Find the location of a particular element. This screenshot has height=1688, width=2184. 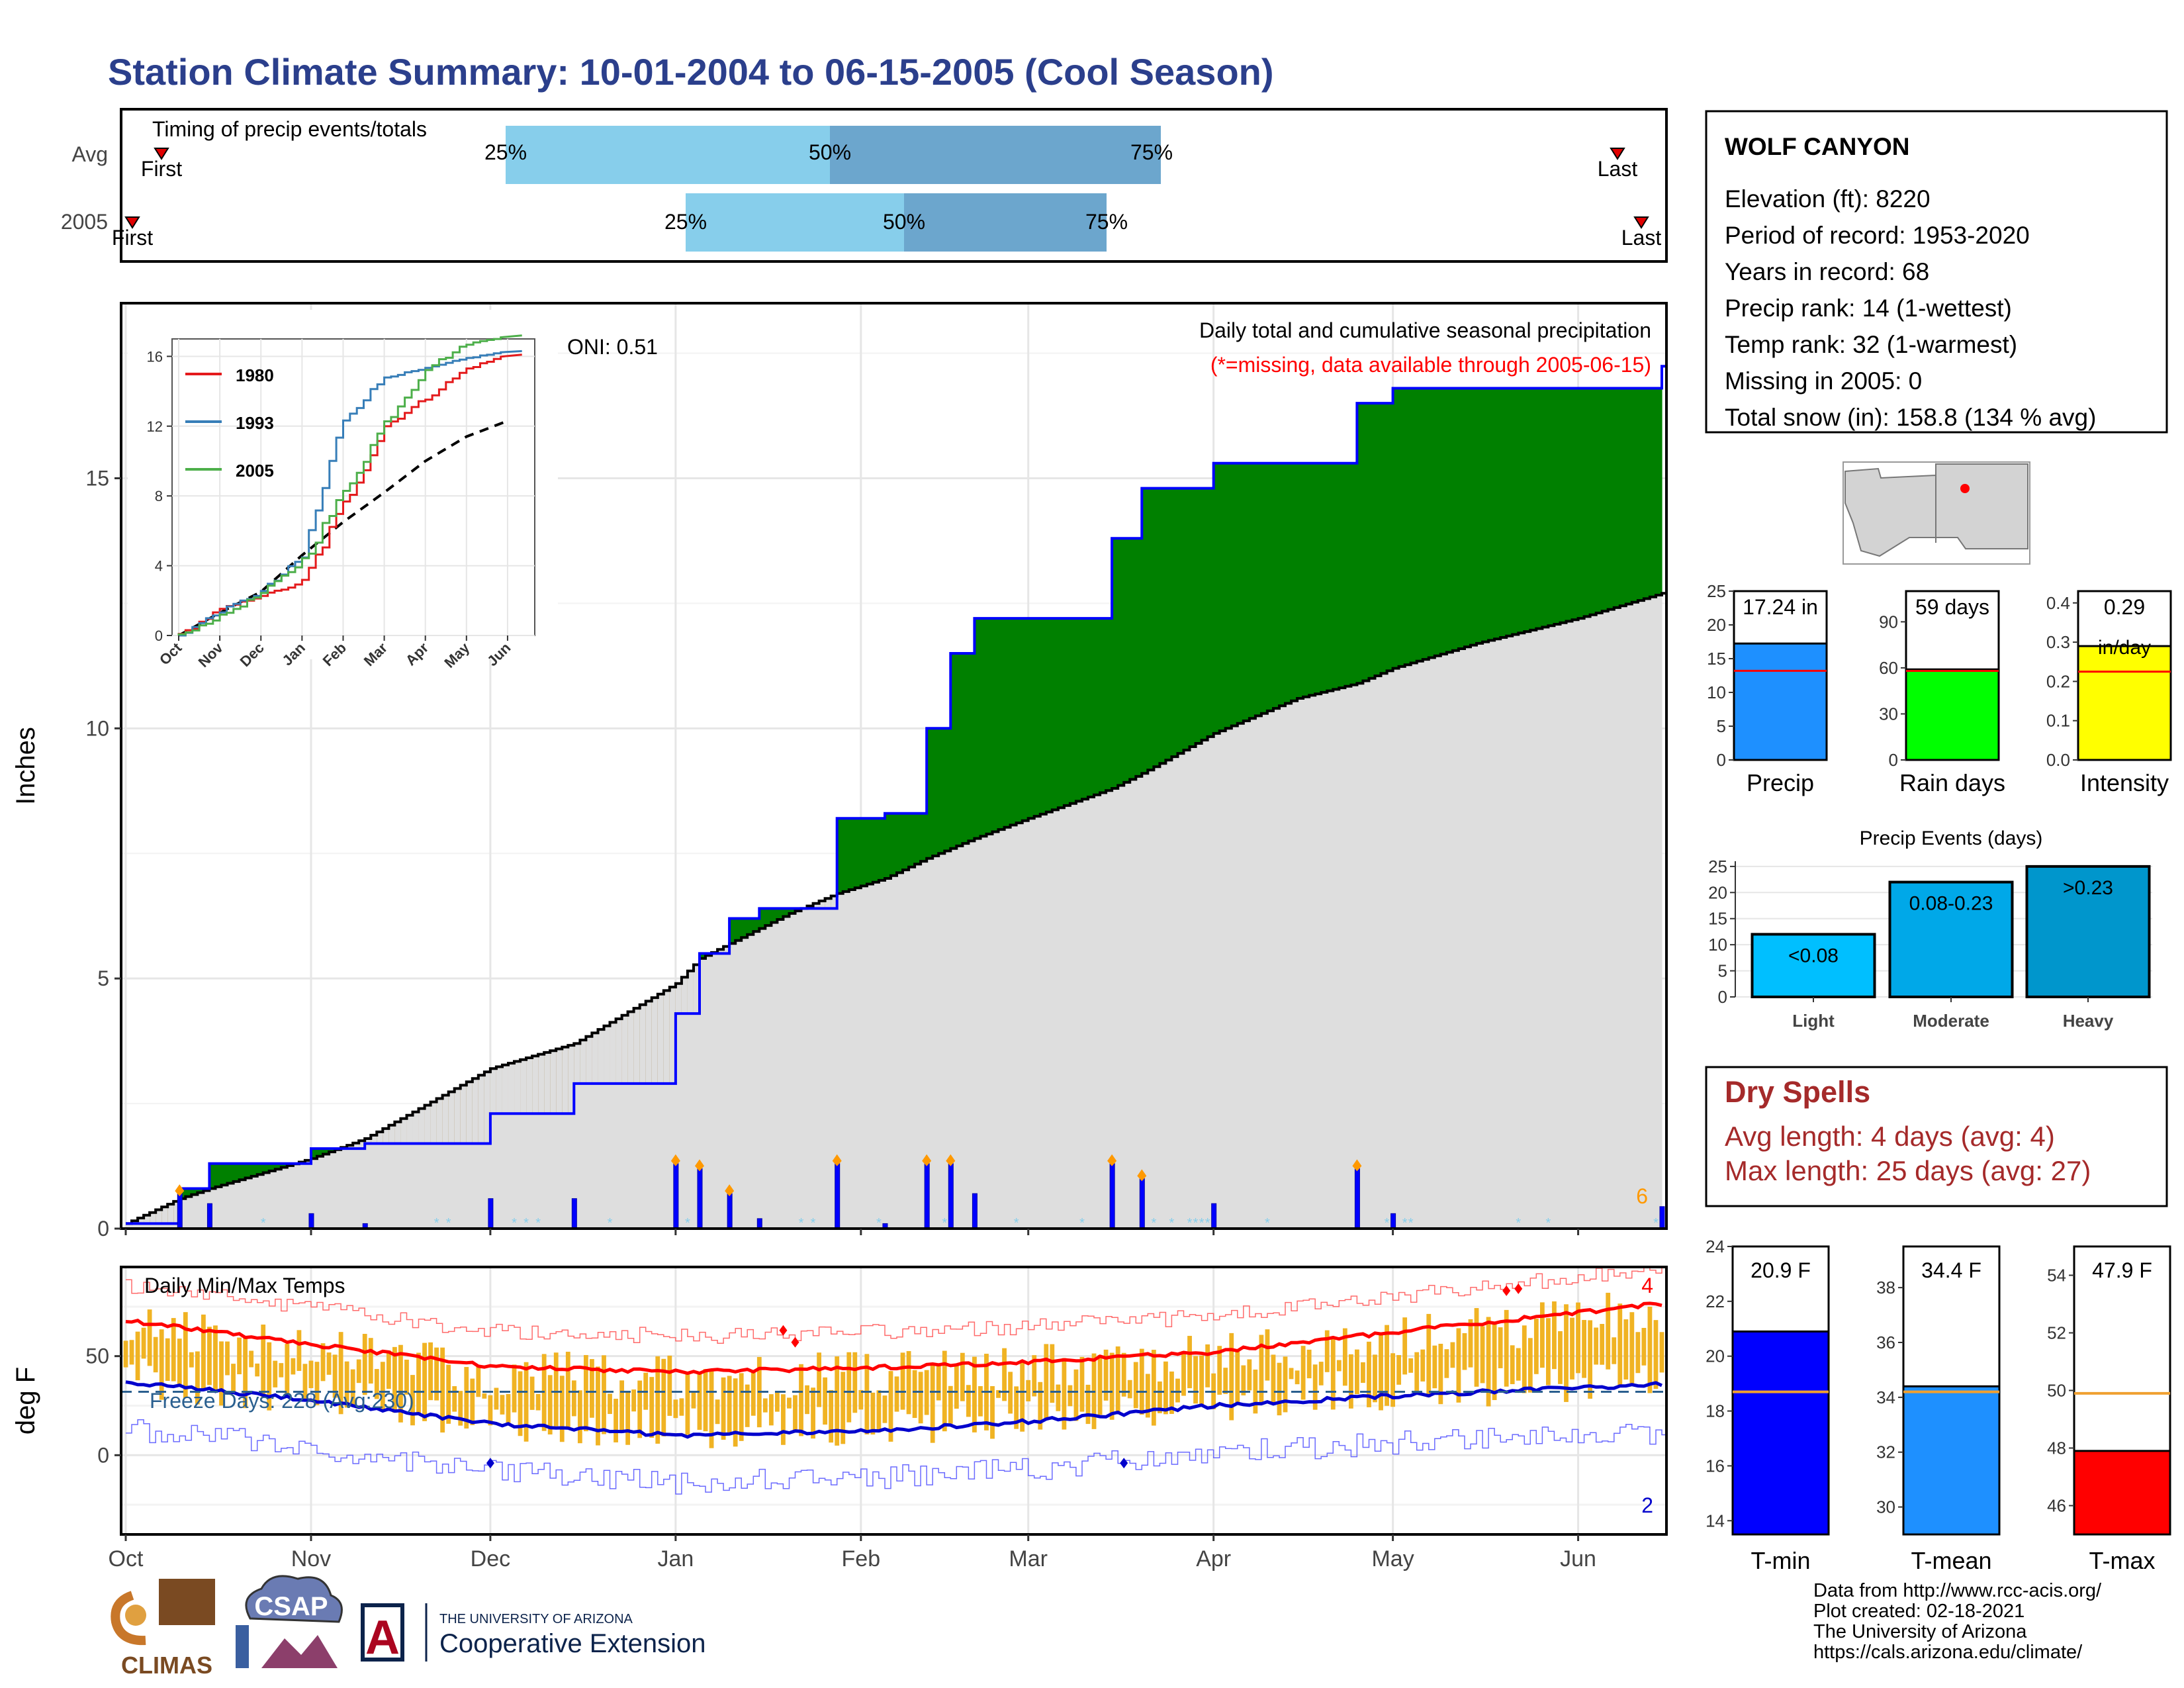

timing-avg-p50: 50% is located at coordinates (830, 152).